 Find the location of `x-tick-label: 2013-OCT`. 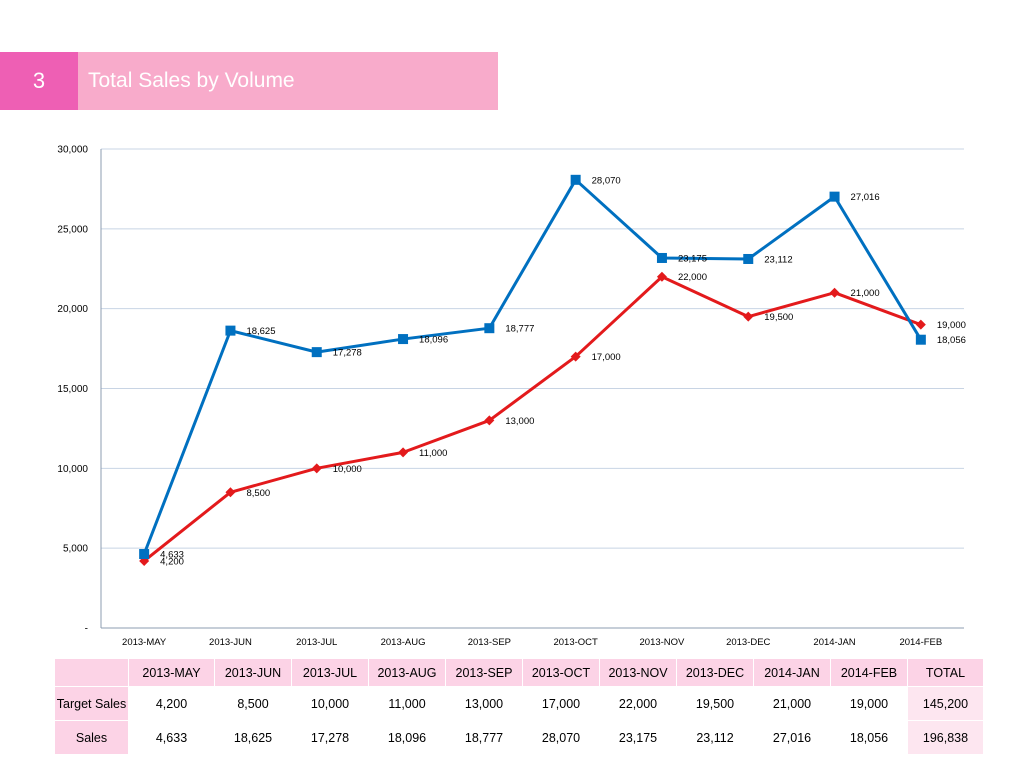

x-tick-label: 2013-OCT is located at coordinates (575, 642).